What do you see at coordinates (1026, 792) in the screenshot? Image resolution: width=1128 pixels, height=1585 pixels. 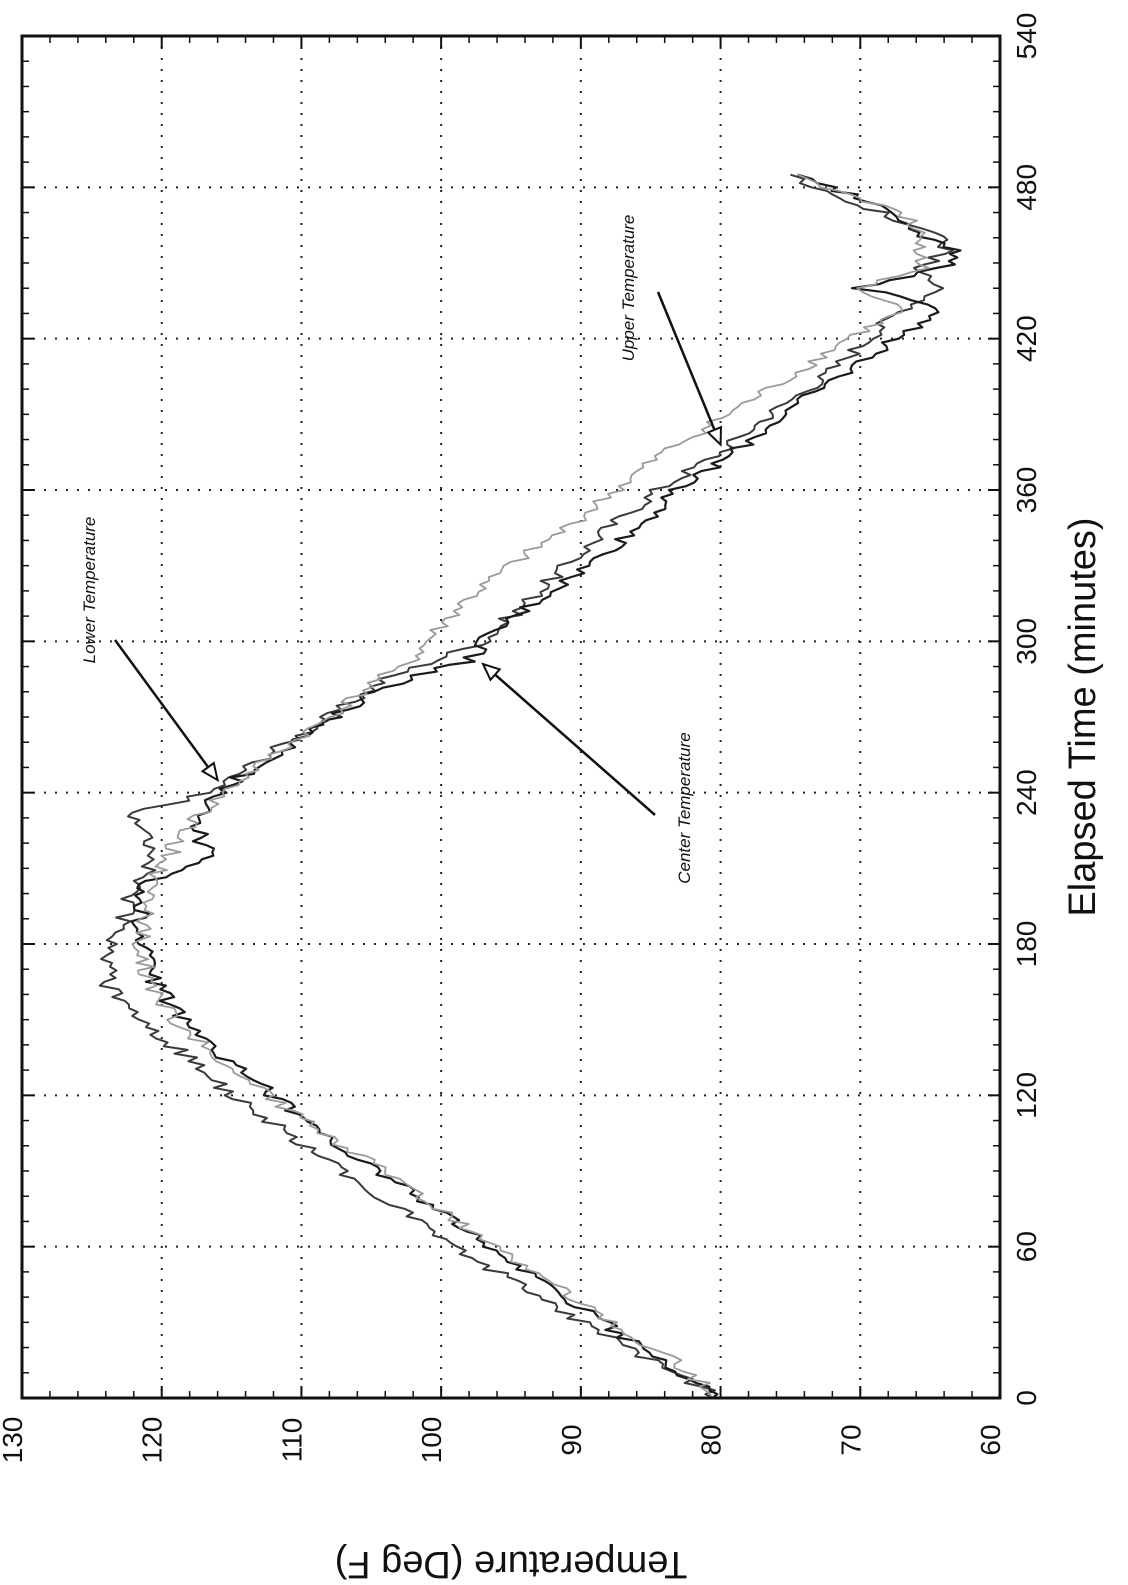 I see `x-tick-label: 240` at bounding box center [1026, 792].